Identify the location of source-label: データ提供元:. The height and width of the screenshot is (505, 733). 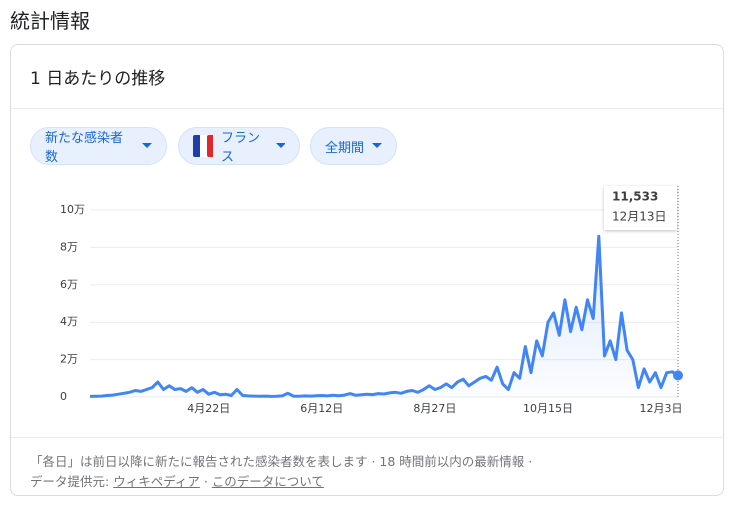
(70, 481).